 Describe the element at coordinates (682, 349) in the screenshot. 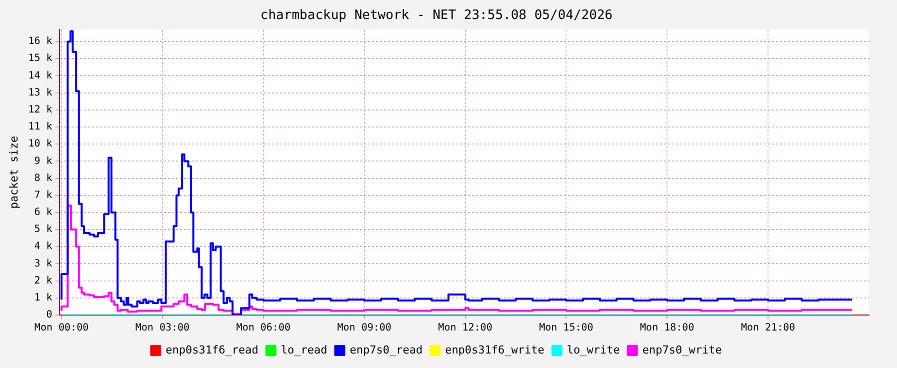

I see `legend-label: enp7s0_write` at that location.